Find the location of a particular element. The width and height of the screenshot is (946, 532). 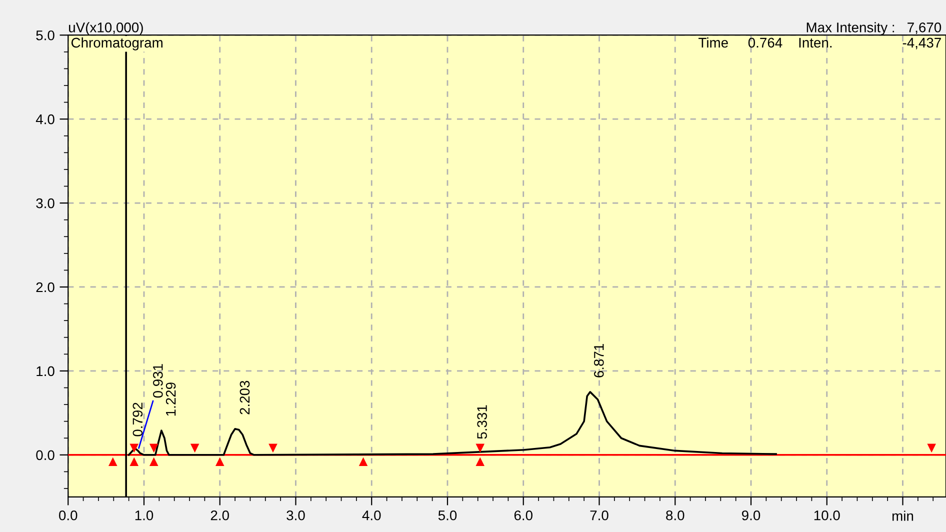

x-tick-label: 8.0 is located at coordinates (675, 515).